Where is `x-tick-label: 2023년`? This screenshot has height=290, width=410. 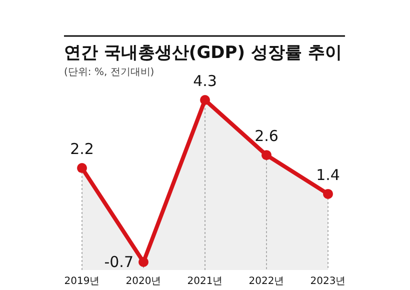
x-tick-label: 2023년 is located at coordinates (328, 281).